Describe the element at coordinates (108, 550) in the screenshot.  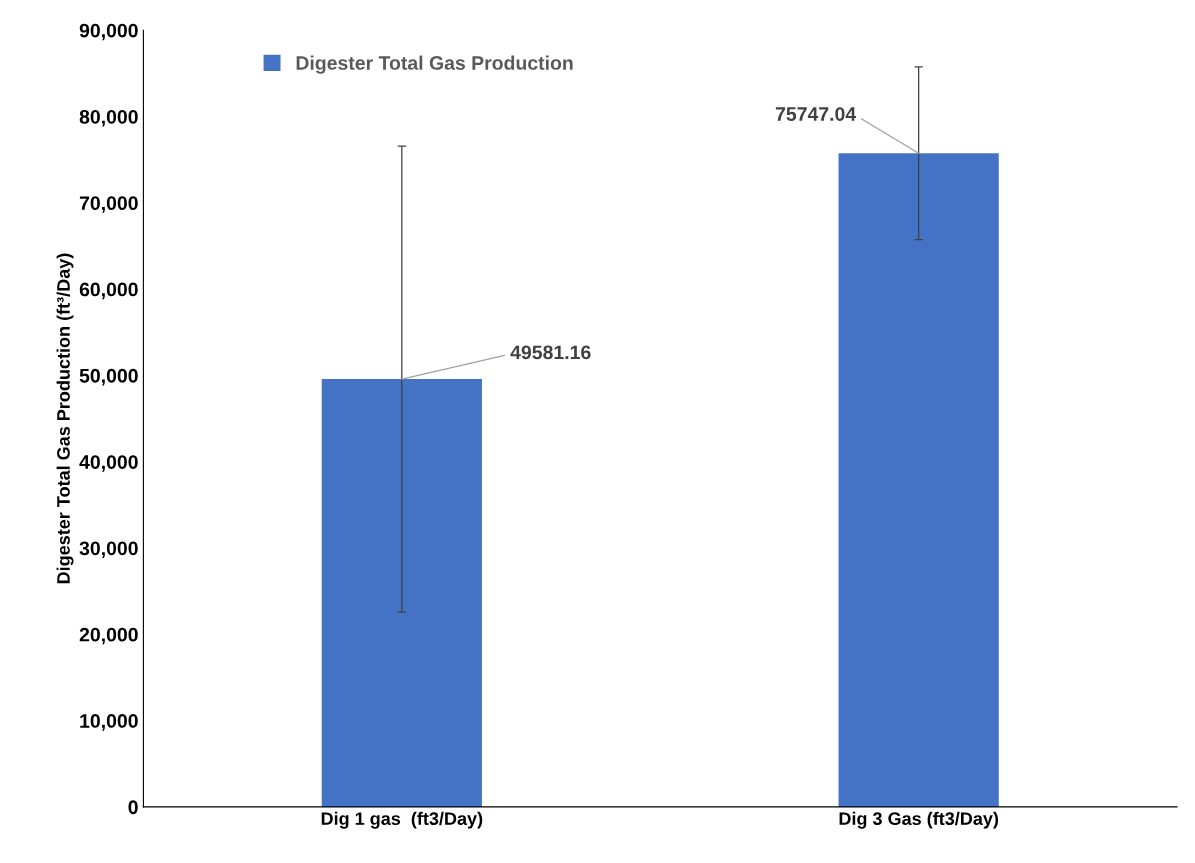
I see `y-tick-label: 30,000` at that location.